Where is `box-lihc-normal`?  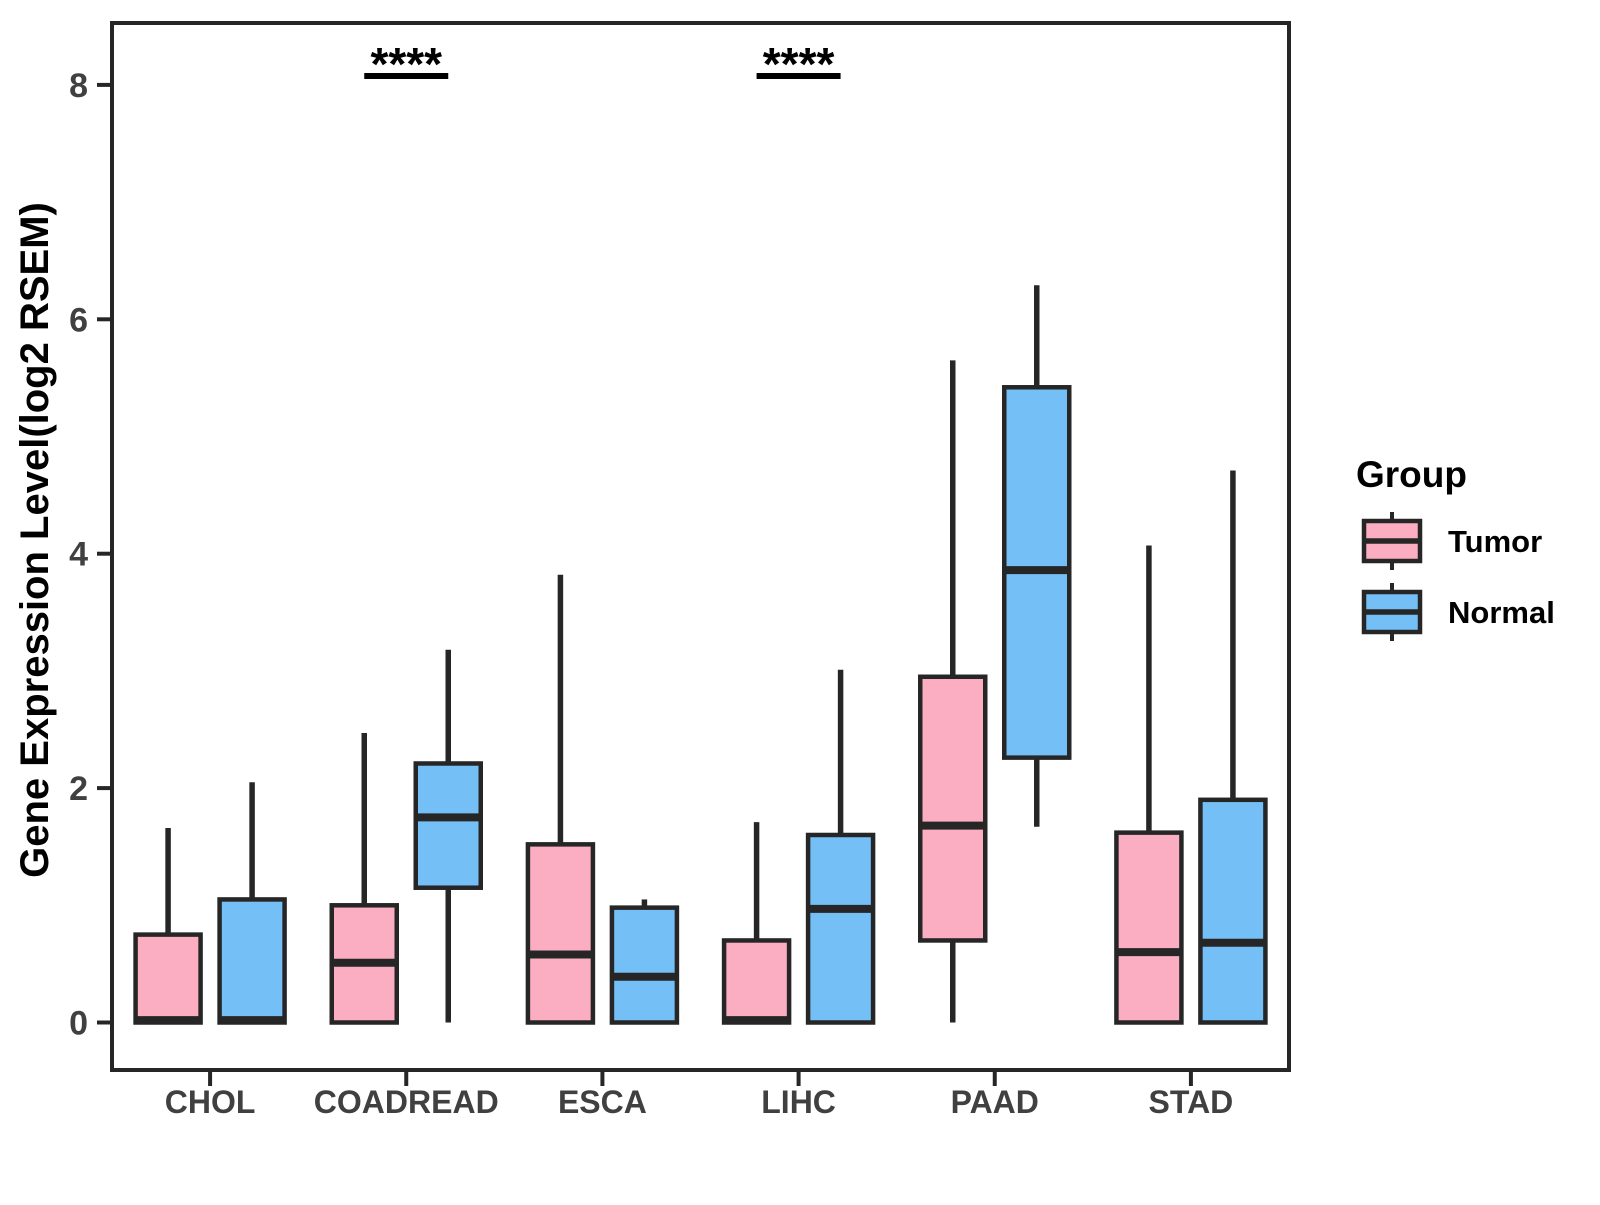 box-lihc-normal is located at coordinates (840, 847).